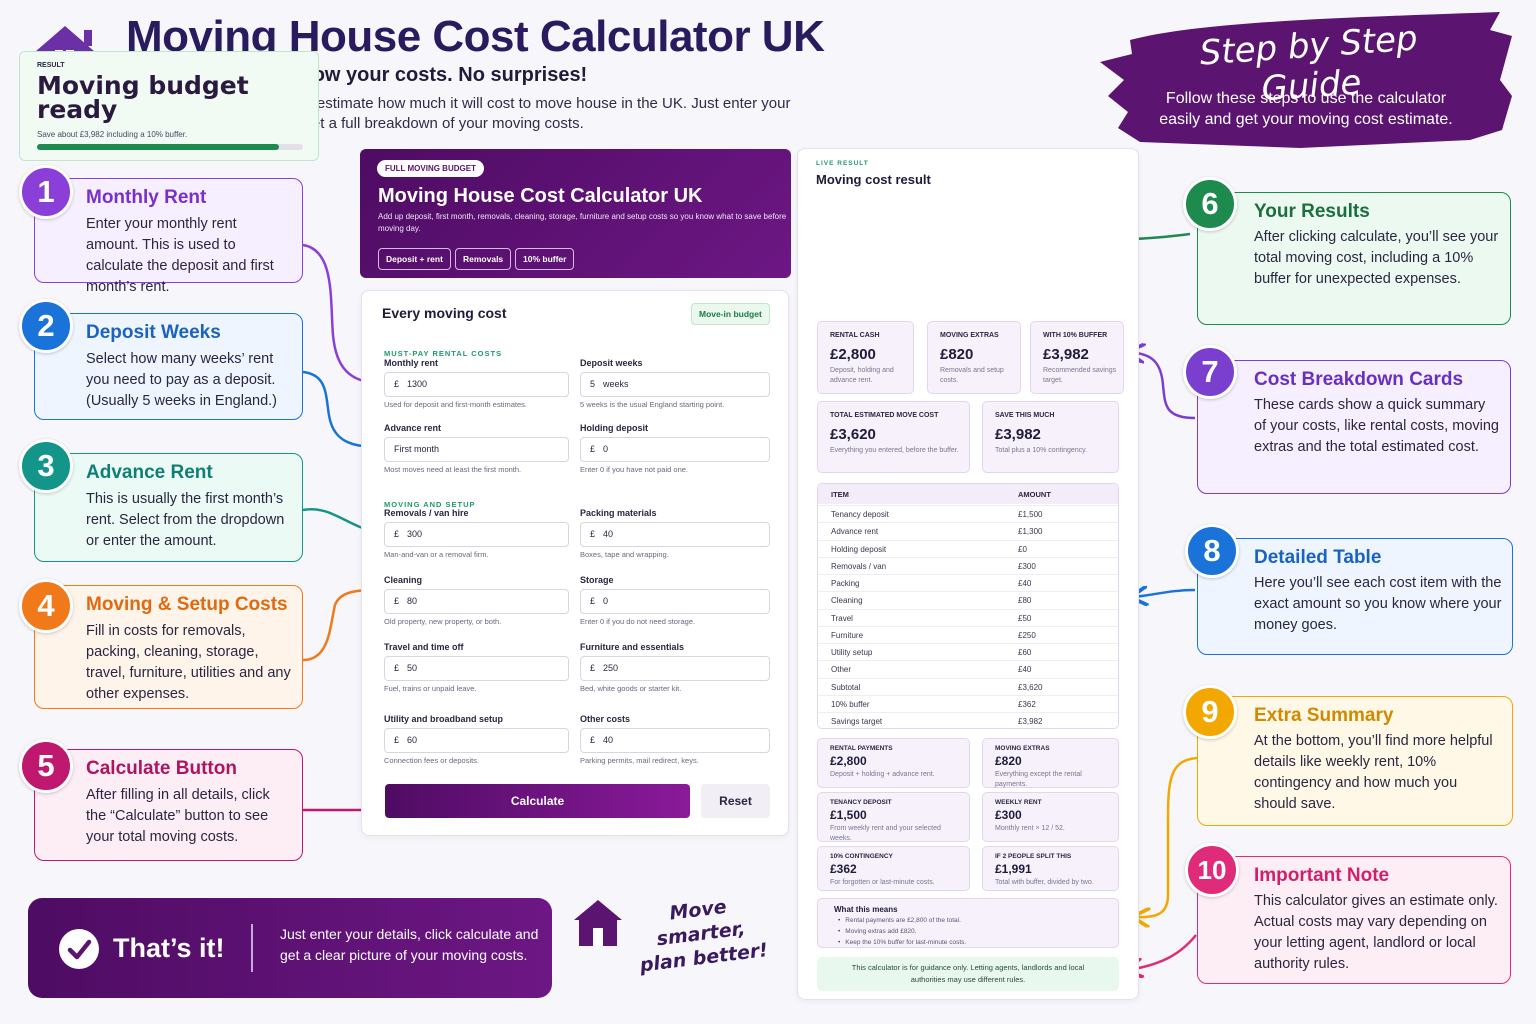 This screenshot has width=1536, height=1024. I want to click on table-row: Furniture £250, so click(968, 634).